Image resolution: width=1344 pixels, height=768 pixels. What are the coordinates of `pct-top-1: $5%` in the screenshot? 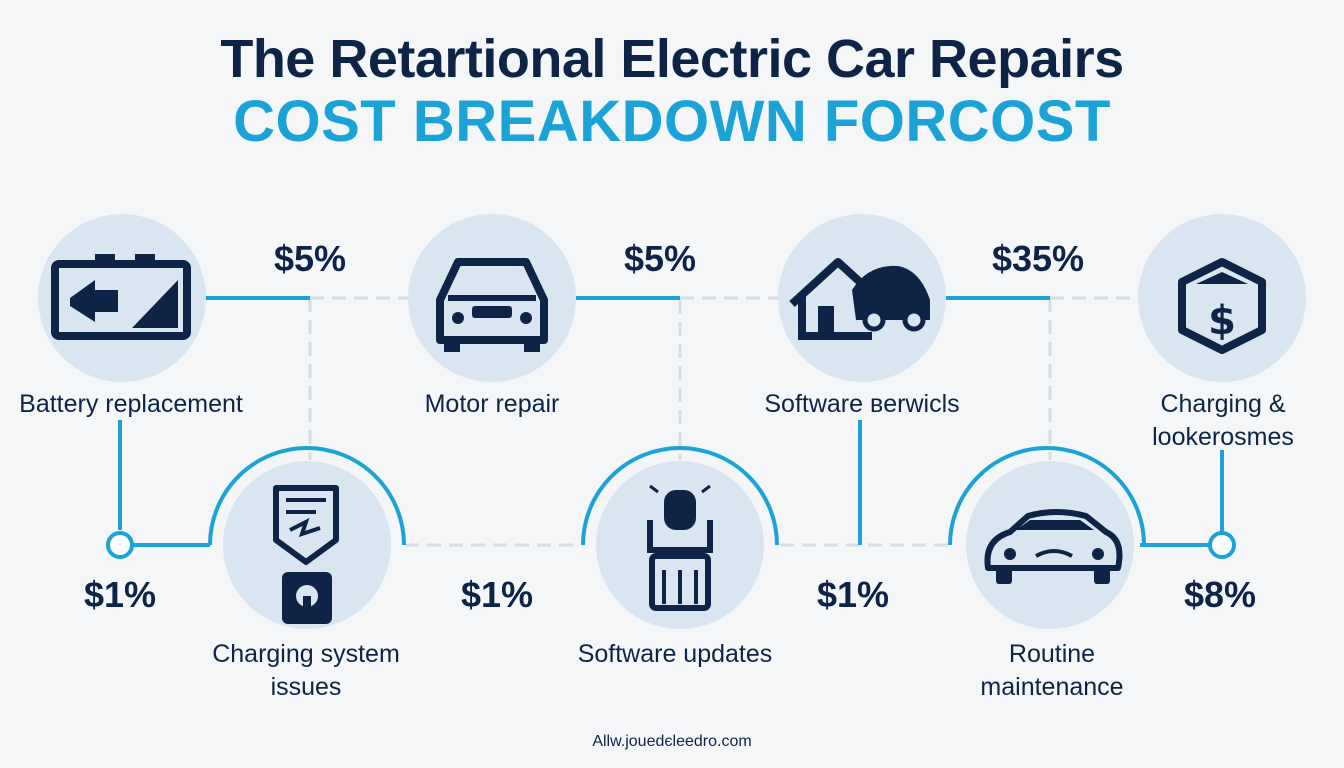 It's located at (310, 258).